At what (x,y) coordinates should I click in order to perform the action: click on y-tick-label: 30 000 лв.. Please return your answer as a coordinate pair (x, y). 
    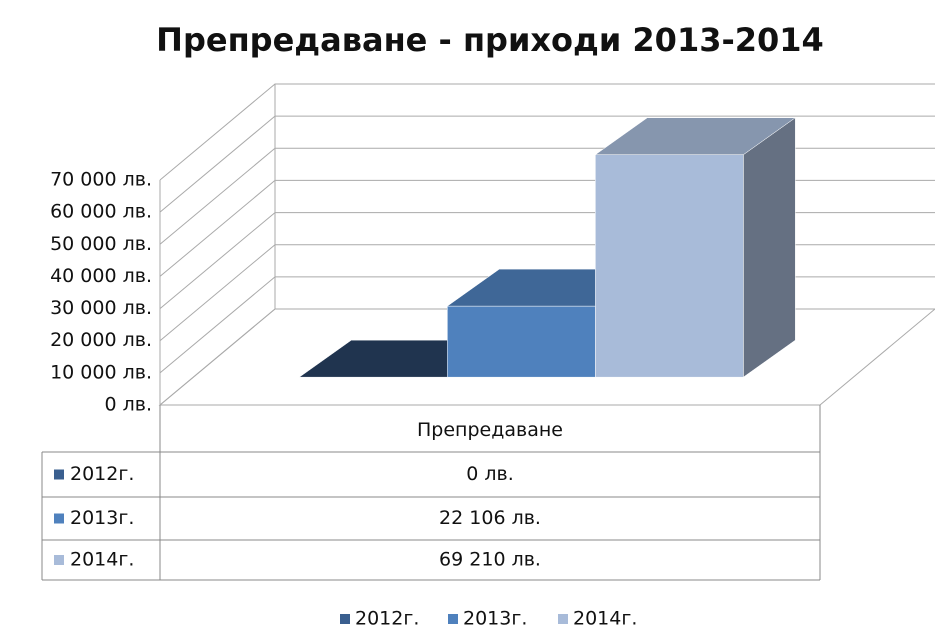
    Looking at the image, I should click on (101, 308).